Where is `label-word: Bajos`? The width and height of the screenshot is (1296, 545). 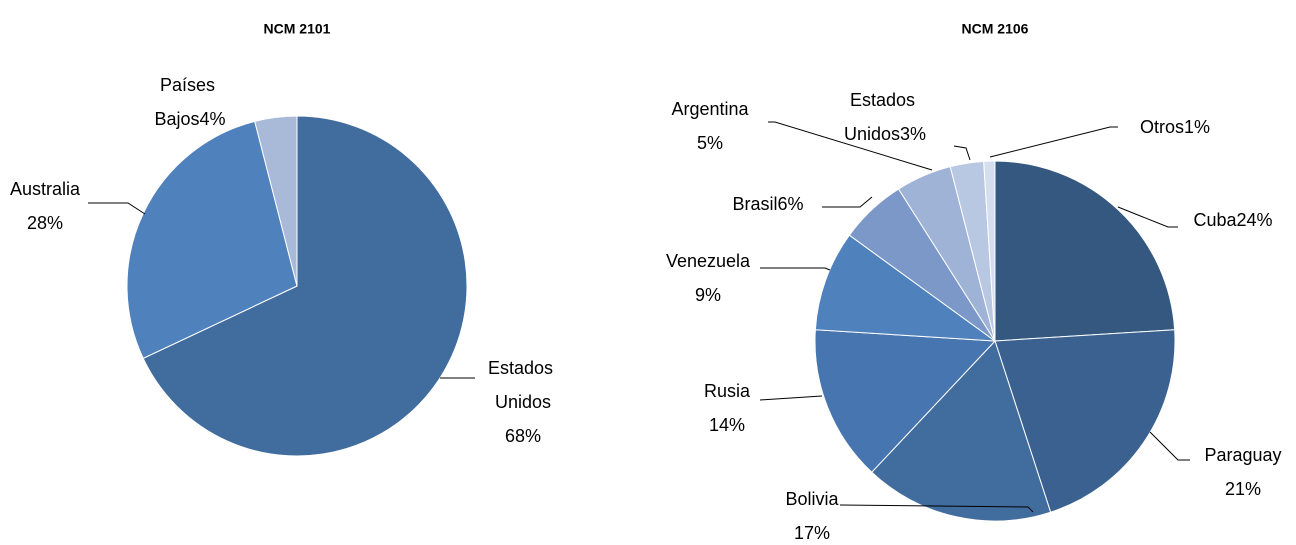
label-word: Bajos is located at coordinates (176, 119).